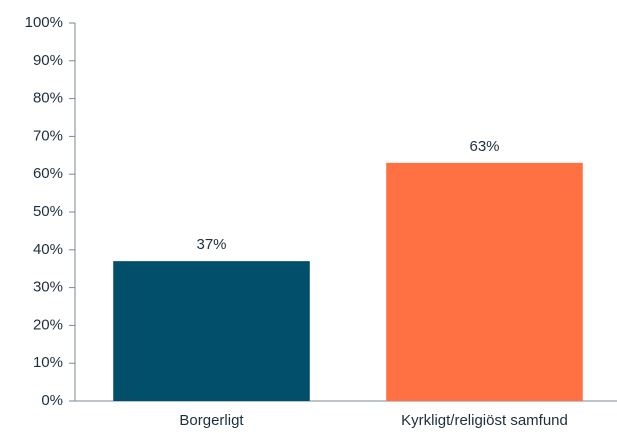 The width and height of the screenshot is (617, 433). What do you see at coordinates (484, 146) in the screenshot?
I see `data-label: 63%` at bounding box center [484, 146].